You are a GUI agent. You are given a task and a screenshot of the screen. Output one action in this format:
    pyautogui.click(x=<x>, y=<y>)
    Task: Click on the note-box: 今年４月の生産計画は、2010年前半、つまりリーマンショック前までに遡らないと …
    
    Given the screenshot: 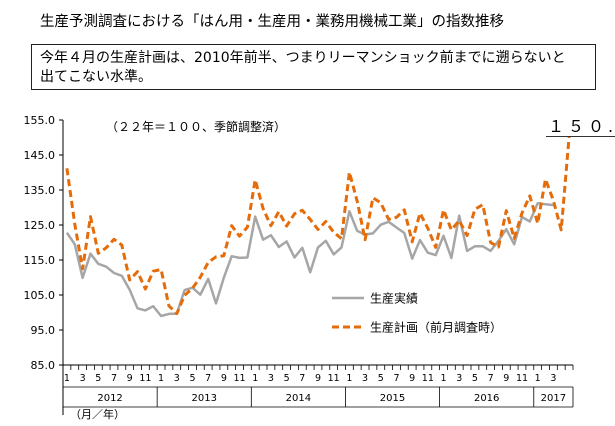 What is the action you would take?
    pyautogui.click(x=313, y=67)
    